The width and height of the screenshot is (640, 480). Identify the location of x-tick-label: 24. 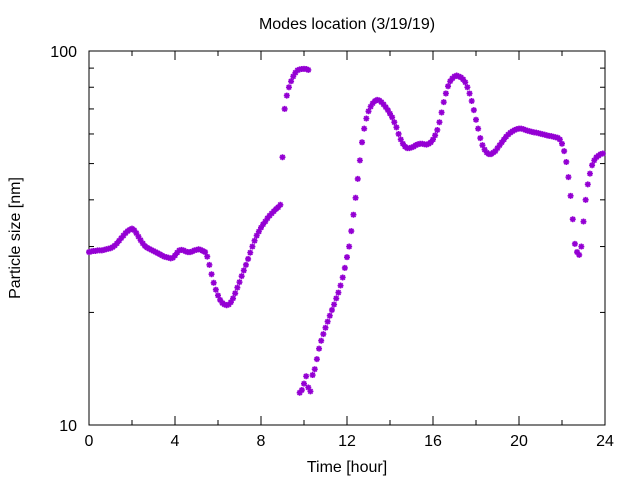
(605, 441).